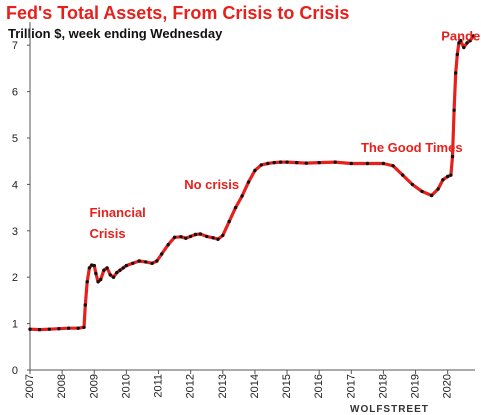 The width and height of the screenshot is (481, 415). Describe the element at coordinates (15, 325) in the screenshot. I see `y-tick-label: 1` at that location.